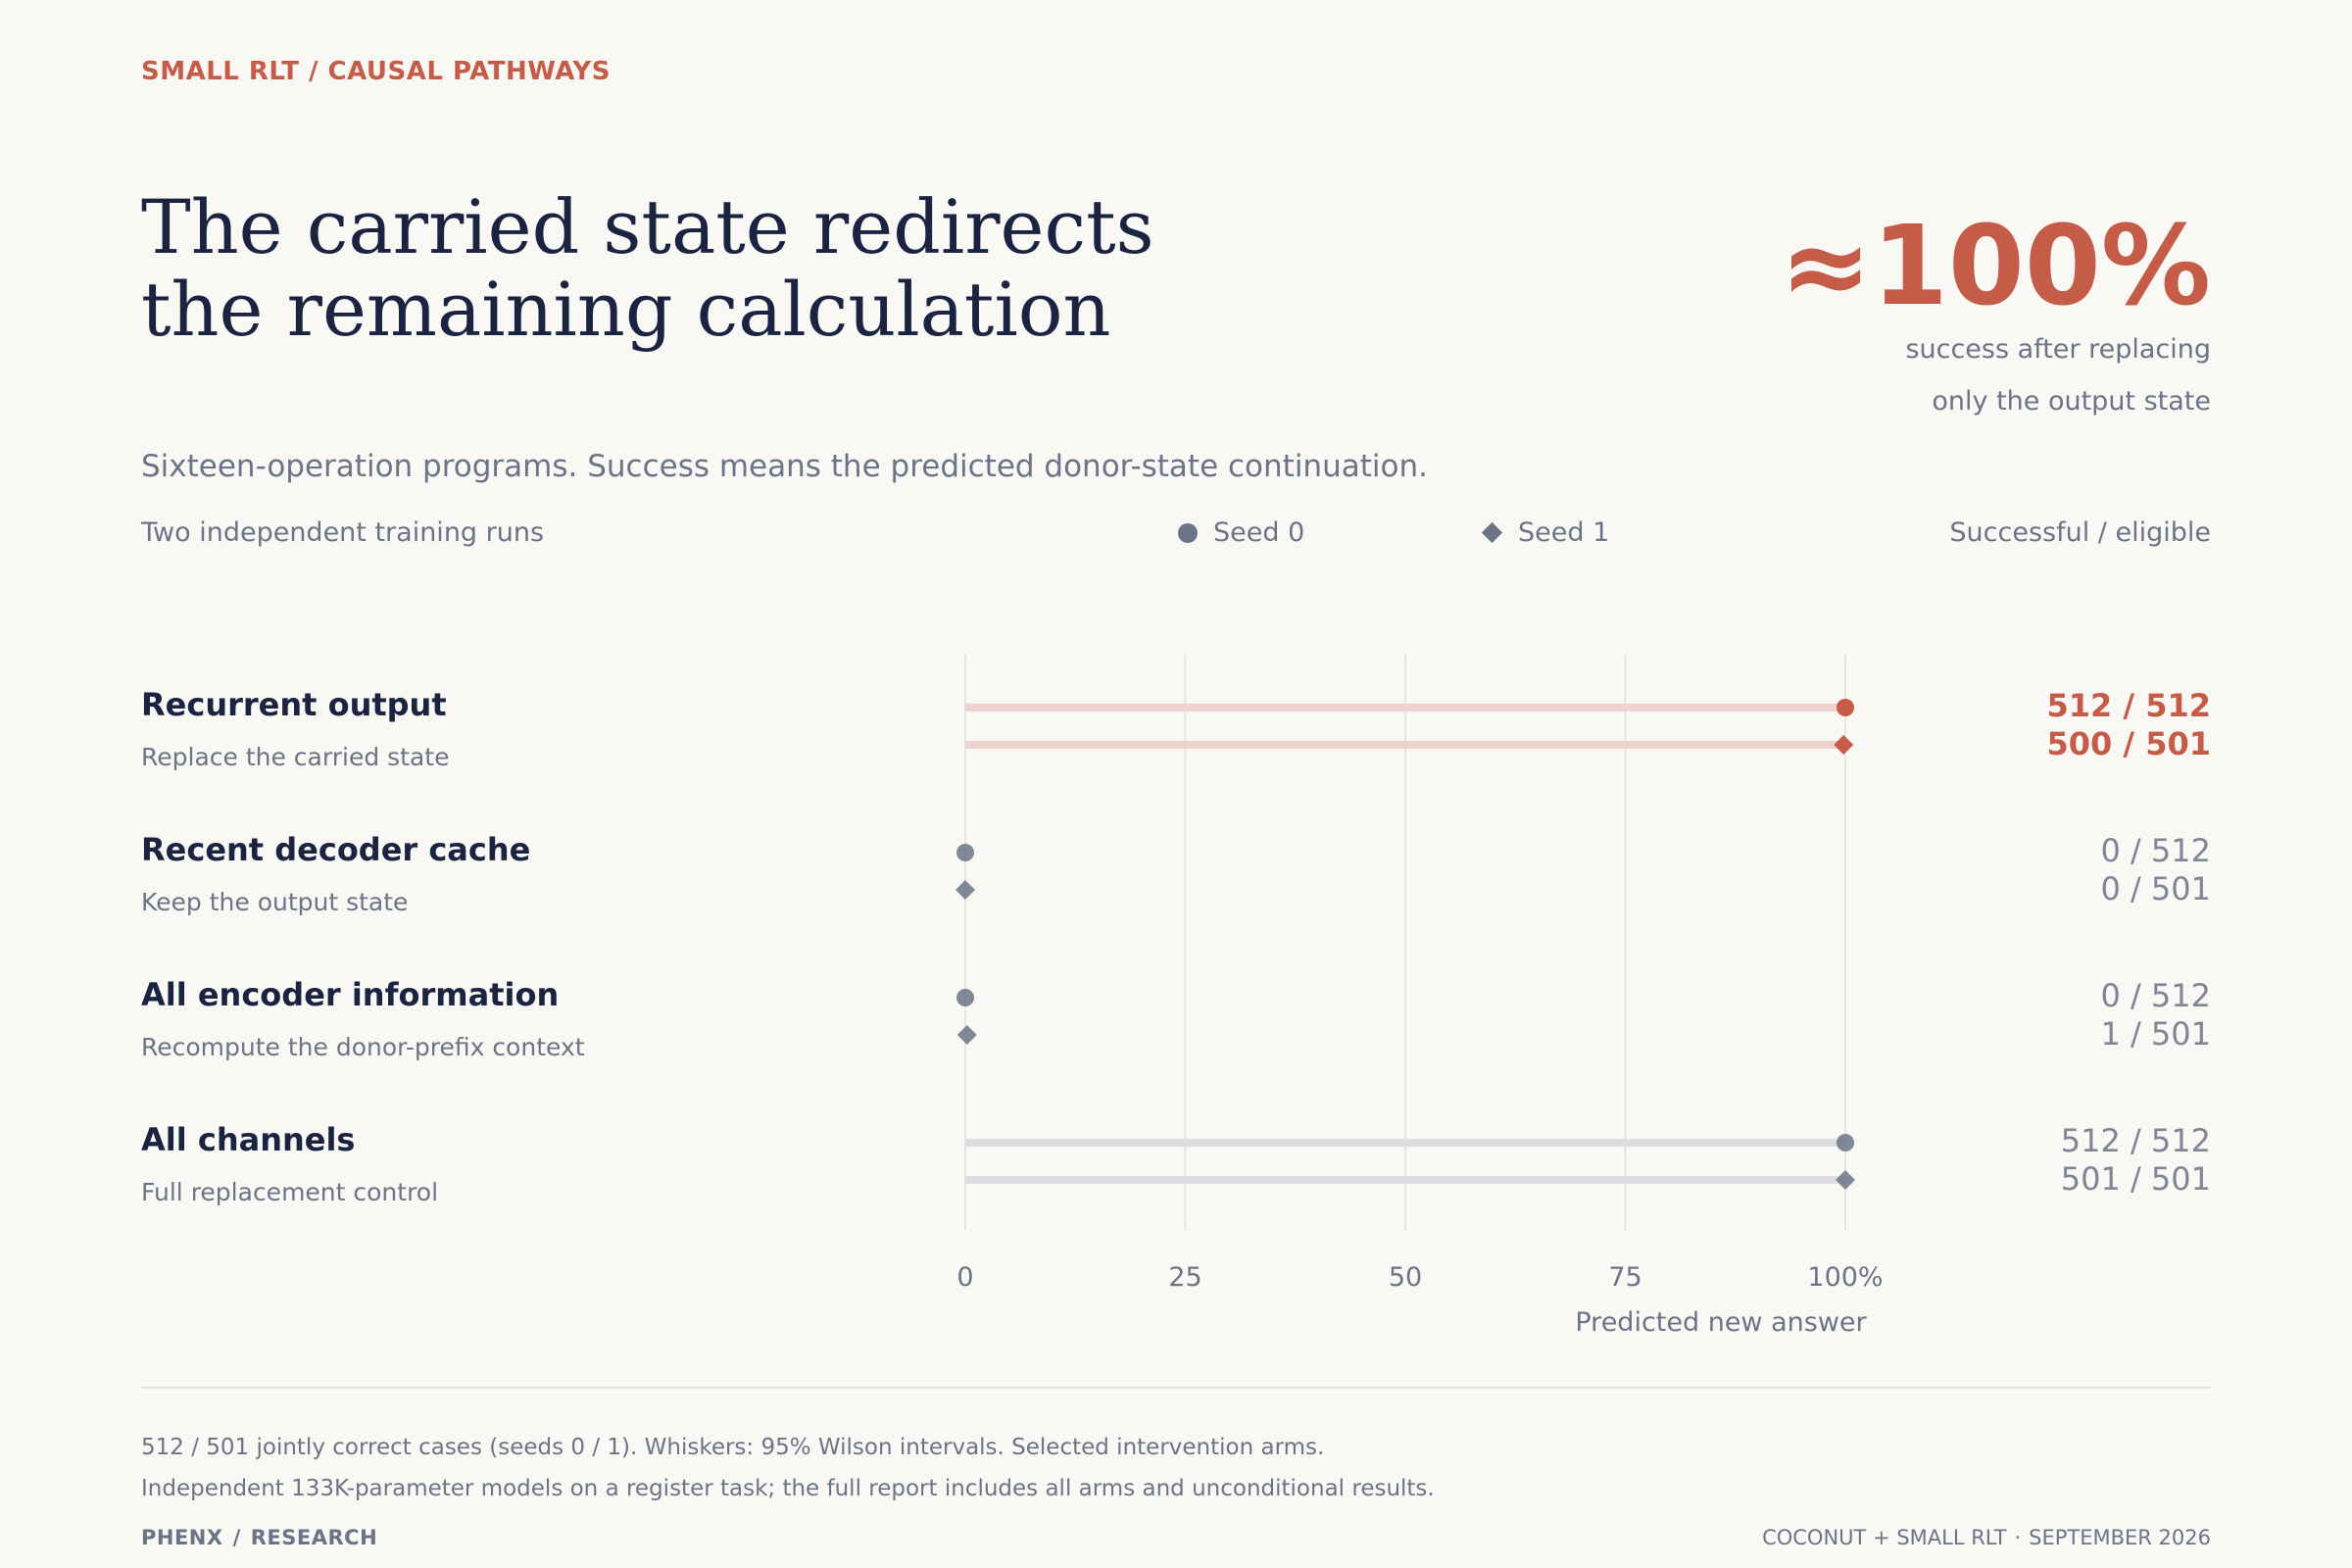 This screenshot has height=1568, width=2352. I want to click on kicker: SMALL RLT / CAUSAL PATHWAYS, so click(376, 71).